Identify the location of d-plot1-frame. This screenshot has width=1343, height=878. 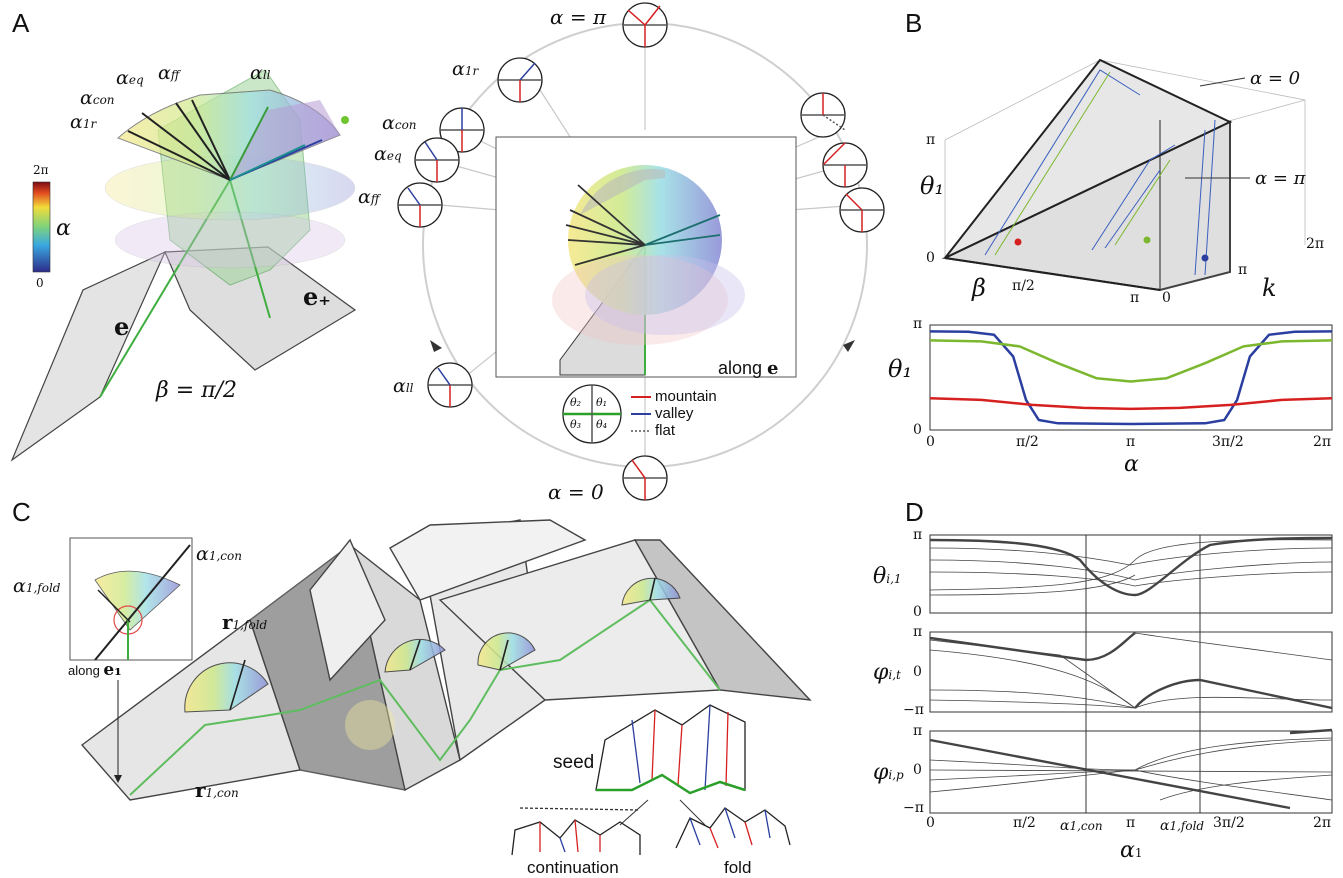
(1131, 574).